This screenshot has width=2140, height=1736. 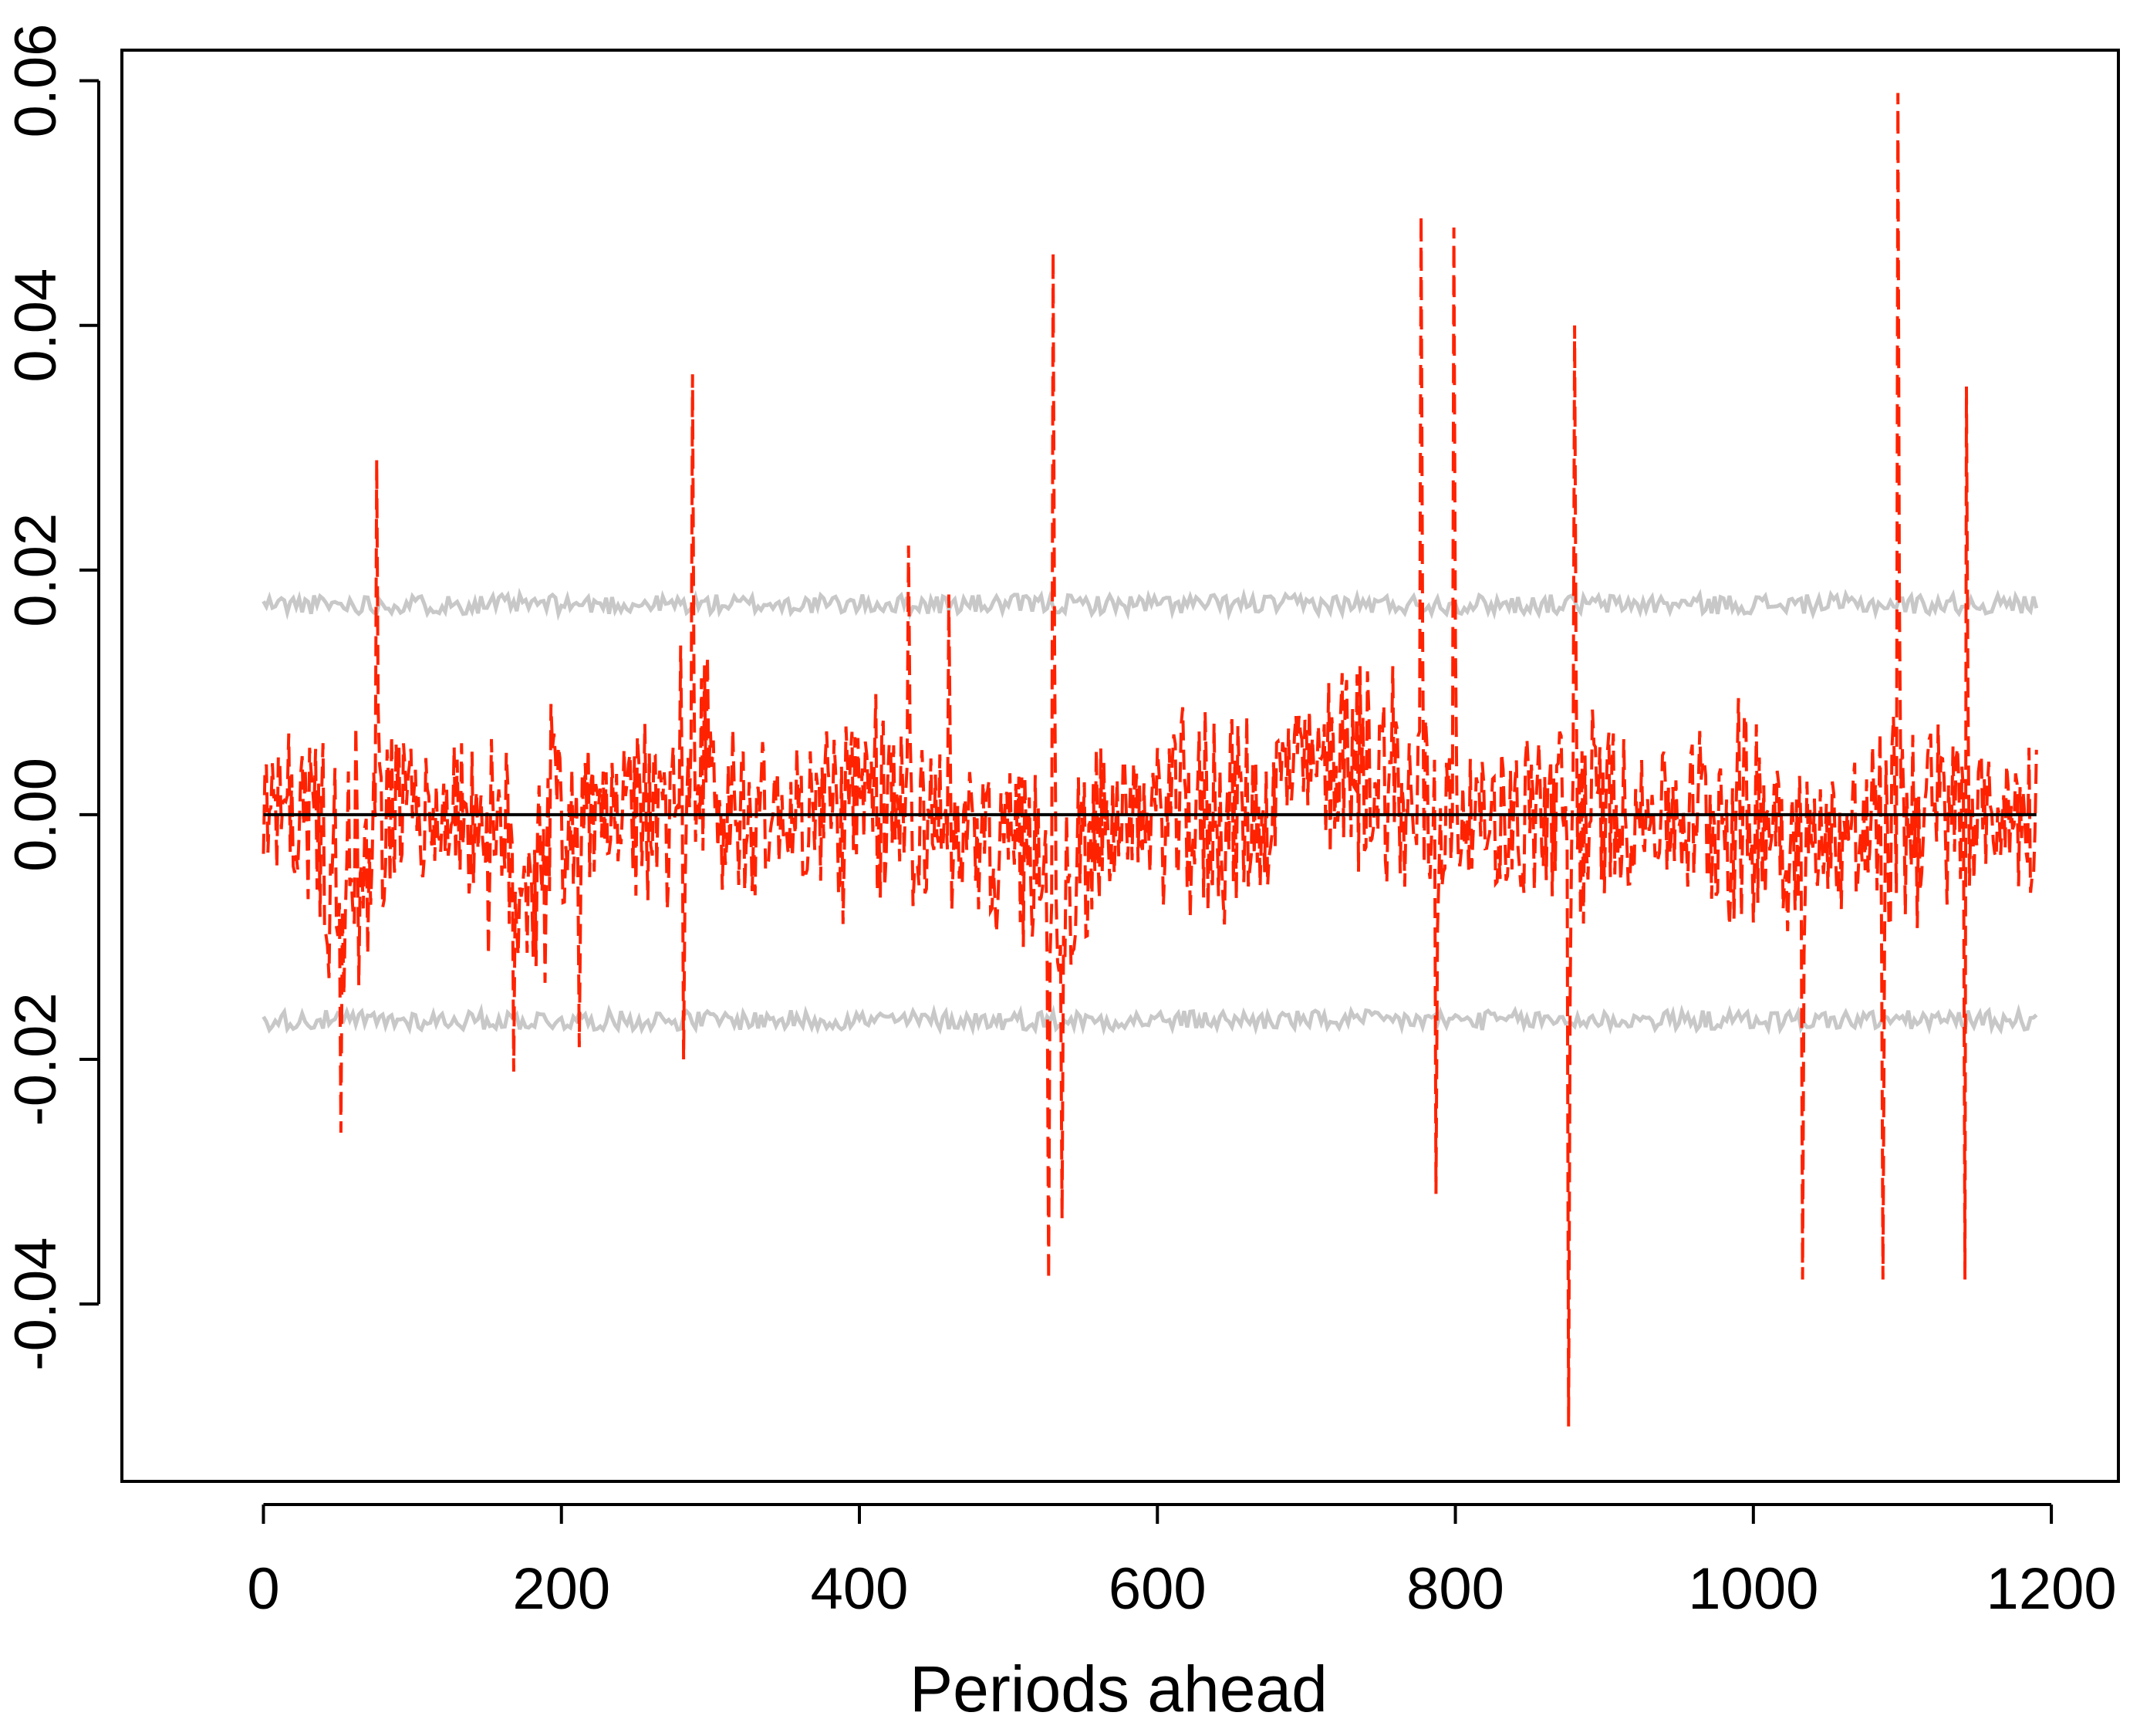 I want to click on x-axis-title: Periods ahead, so click(x=1119, y=1689).